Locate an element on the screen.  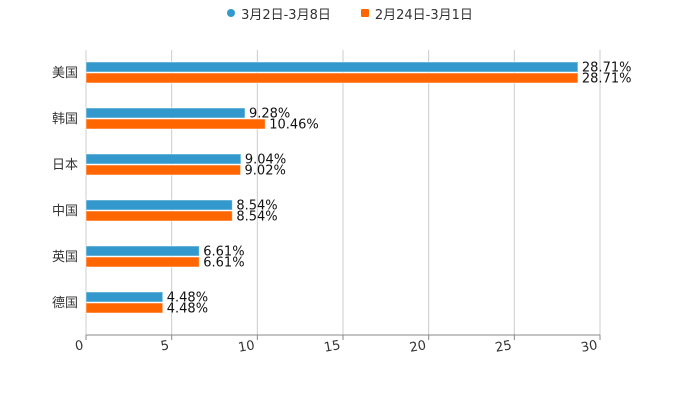
x-tick-label: 0 is located at coordinates (79, 346).